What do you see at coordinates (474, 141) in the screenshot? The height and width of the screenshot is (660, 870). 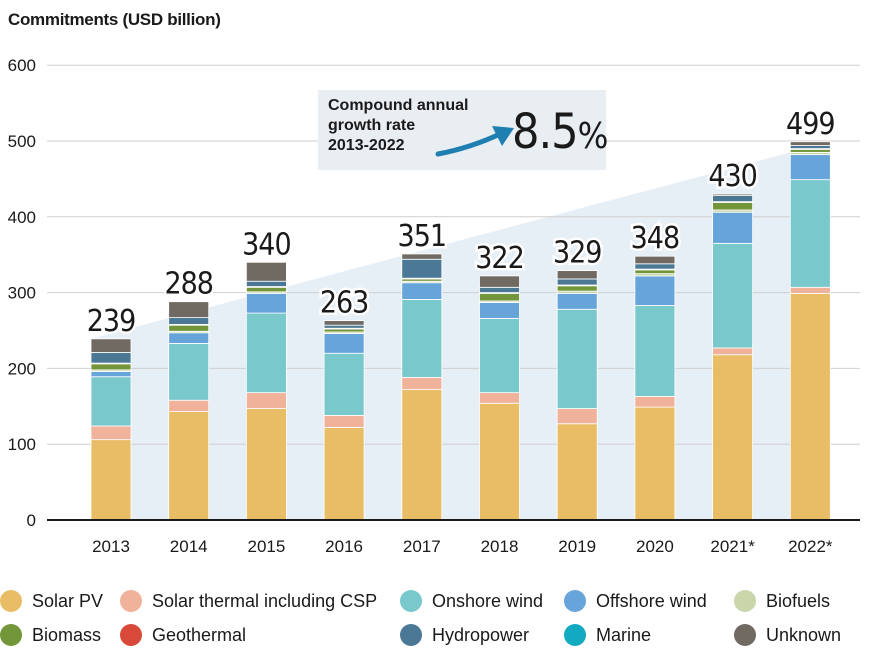 I see `arrow-icon` at bounding box center [474, 141].